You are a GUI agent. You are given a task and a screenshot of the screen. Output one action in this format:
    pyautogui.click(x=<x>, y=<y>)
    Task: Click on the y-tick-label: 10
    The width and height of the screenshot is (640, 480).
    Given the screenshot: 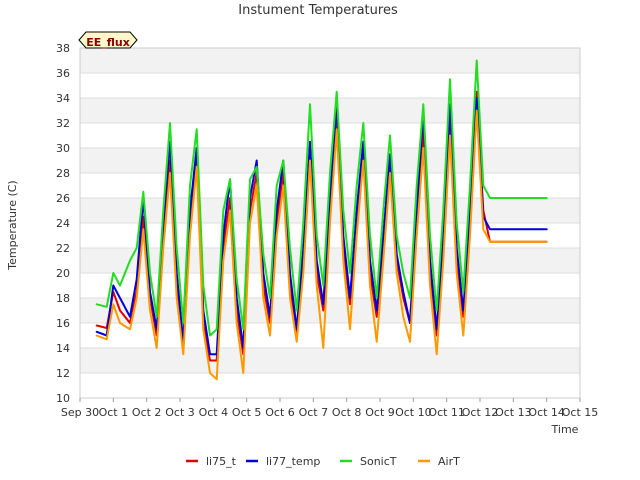 What is the action you would take?
    pyautogui.click(x=63, y=398)
    